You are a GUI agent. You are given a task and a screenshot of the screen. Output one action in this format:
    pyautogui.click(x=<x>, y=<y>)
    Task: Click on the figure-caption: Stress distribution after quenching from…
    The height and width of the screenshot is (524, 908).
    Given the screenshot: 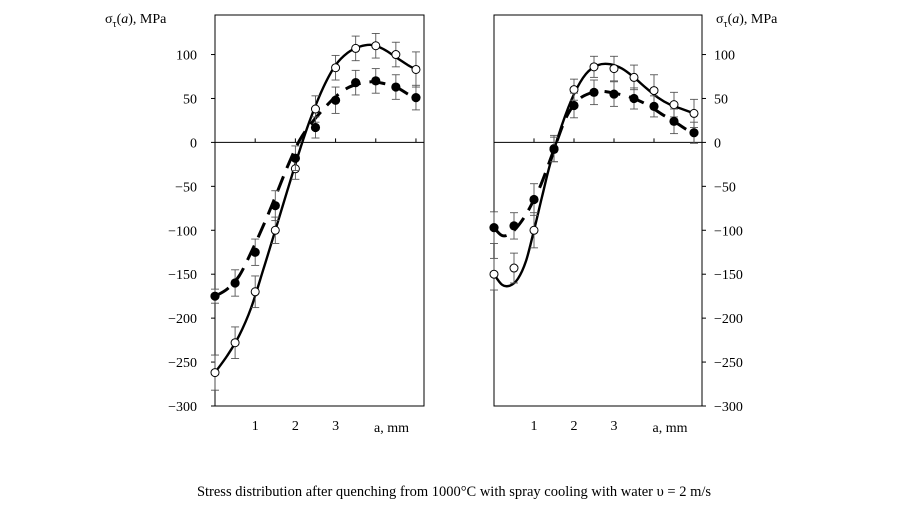 What is the action you would take?
    pyautogui.click(x=454, y=492)
    